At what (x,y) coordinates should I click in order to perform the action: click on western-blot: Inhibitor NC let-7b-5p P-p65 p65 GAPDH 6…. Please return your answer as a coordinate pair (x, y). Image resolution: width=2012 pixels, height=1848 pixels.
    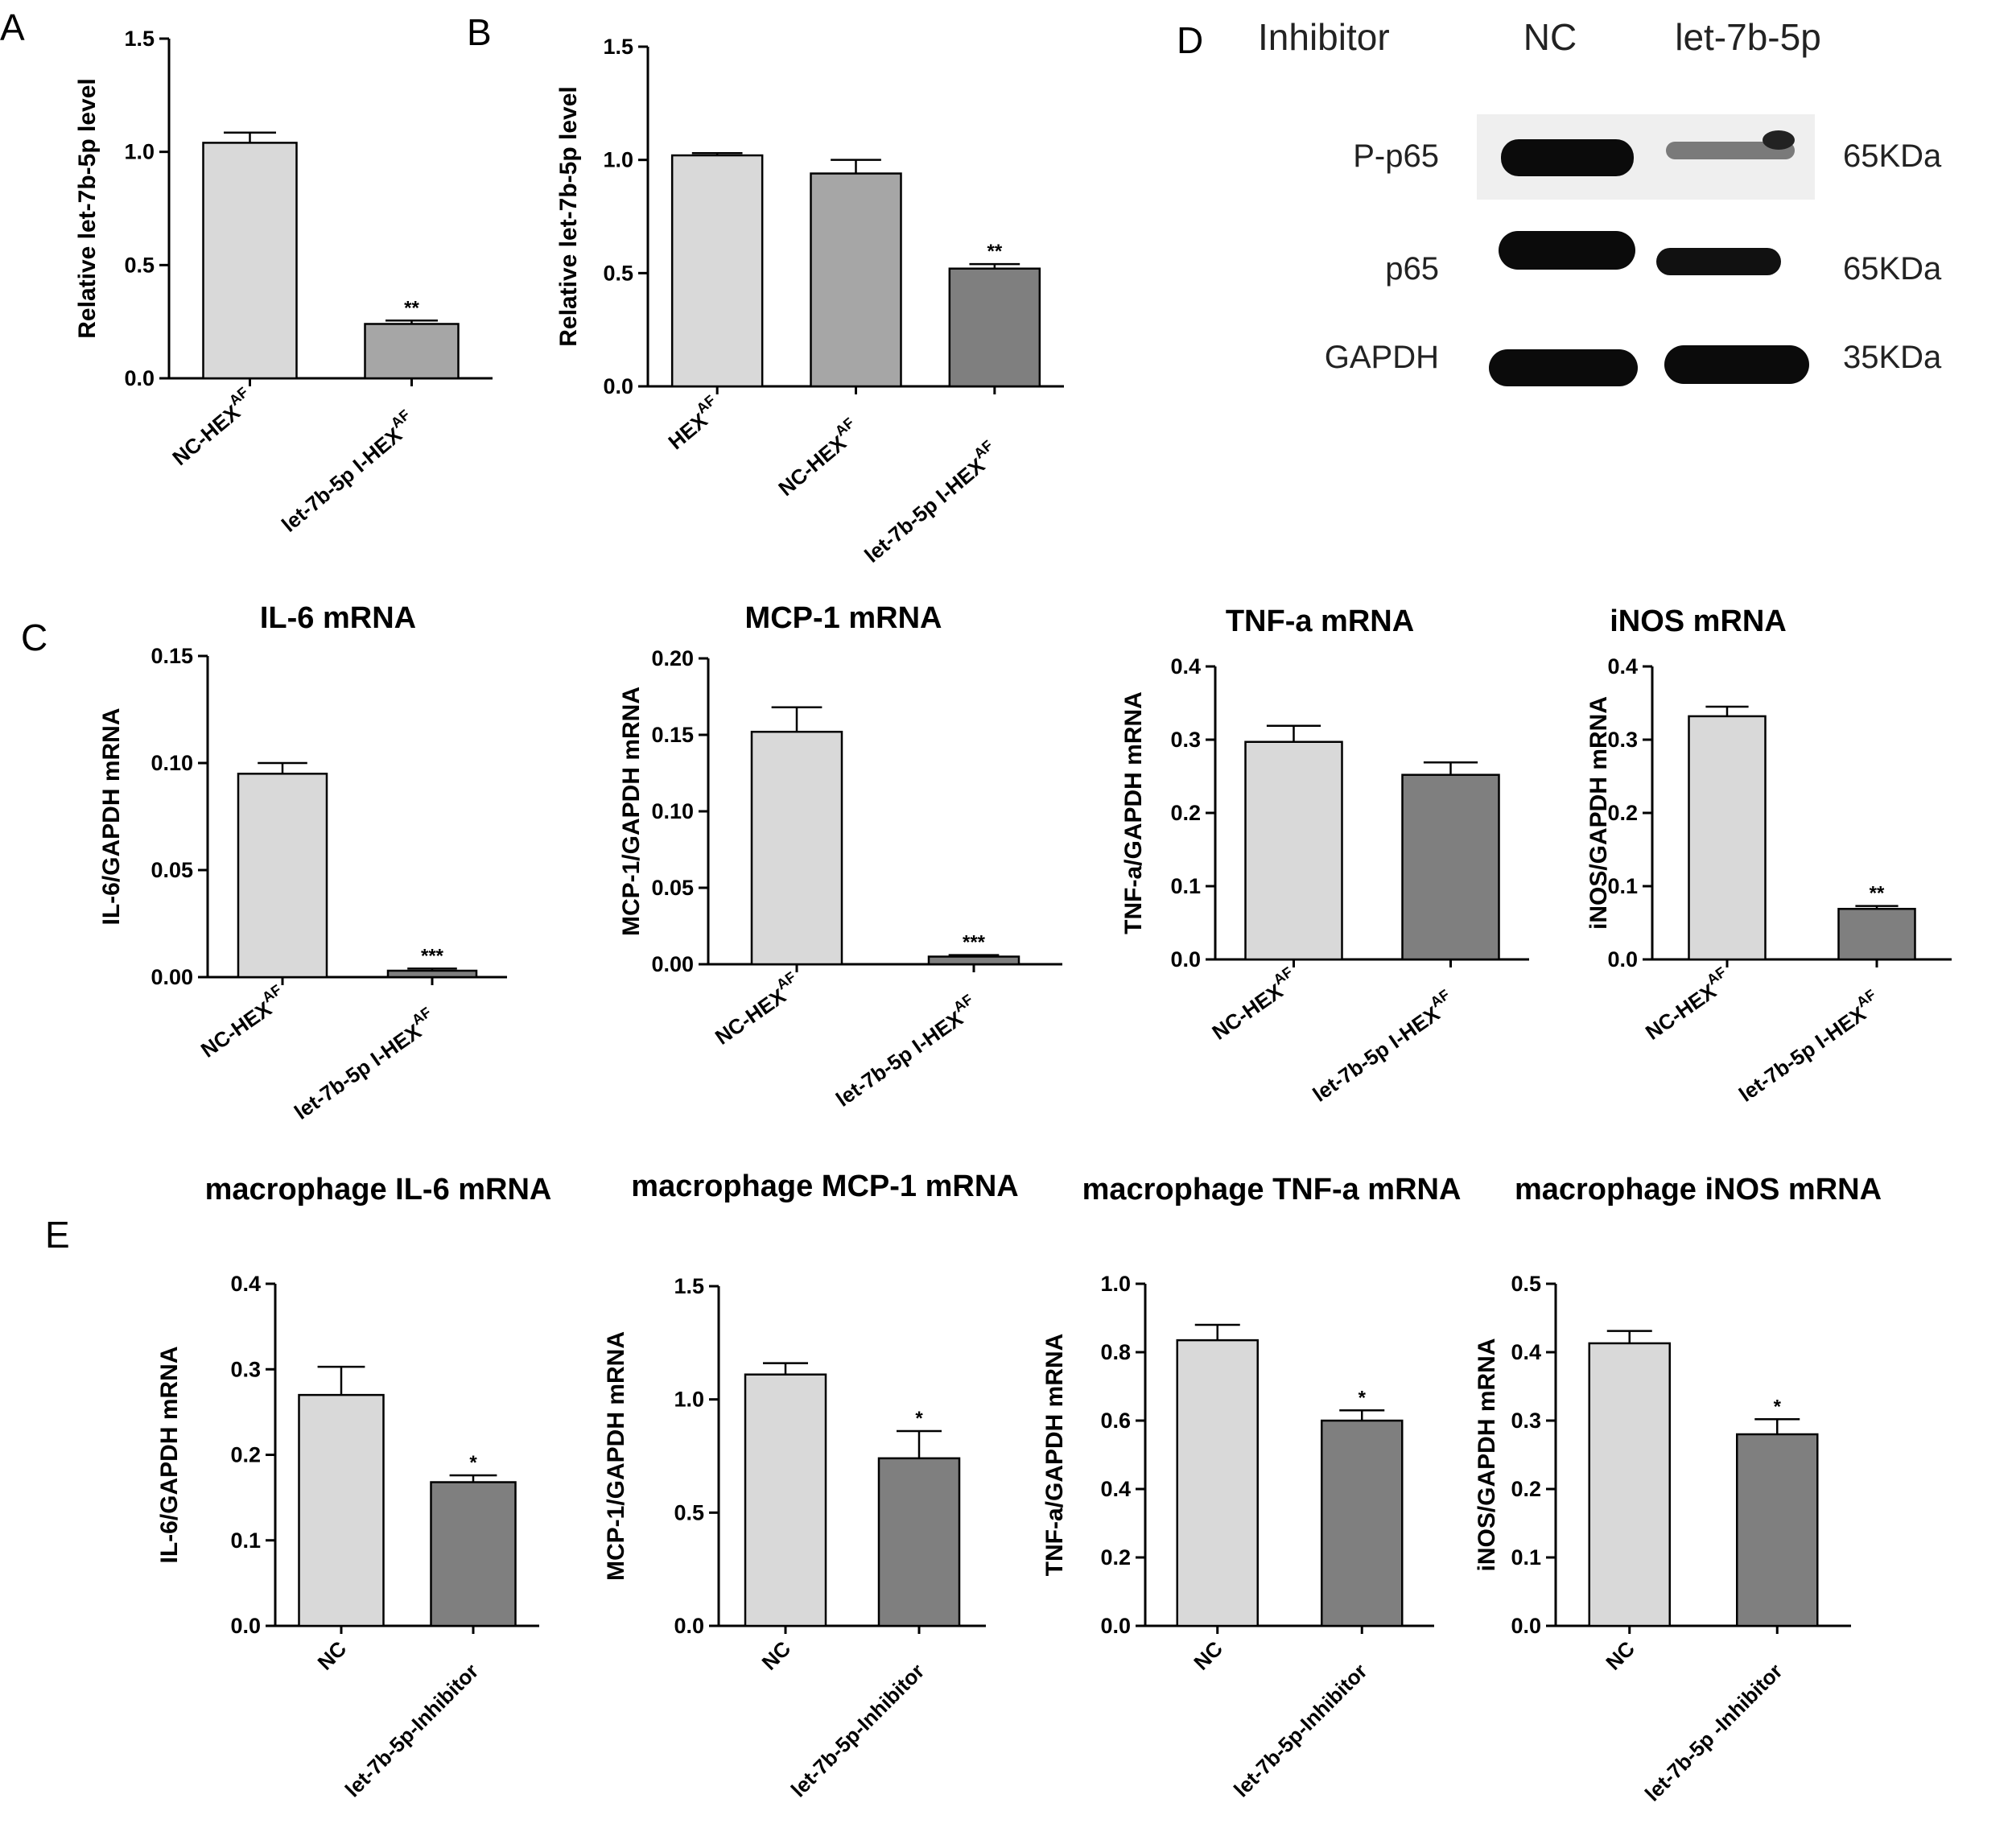
    Looking at the image, I should click on (1600, 201).